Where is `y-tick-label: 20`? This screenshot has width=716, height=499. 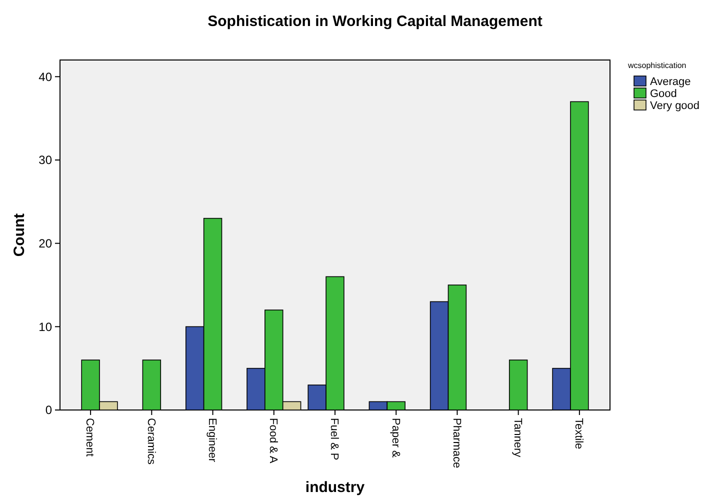 y-tick-label: 20 is located at coordinates (45, 243).